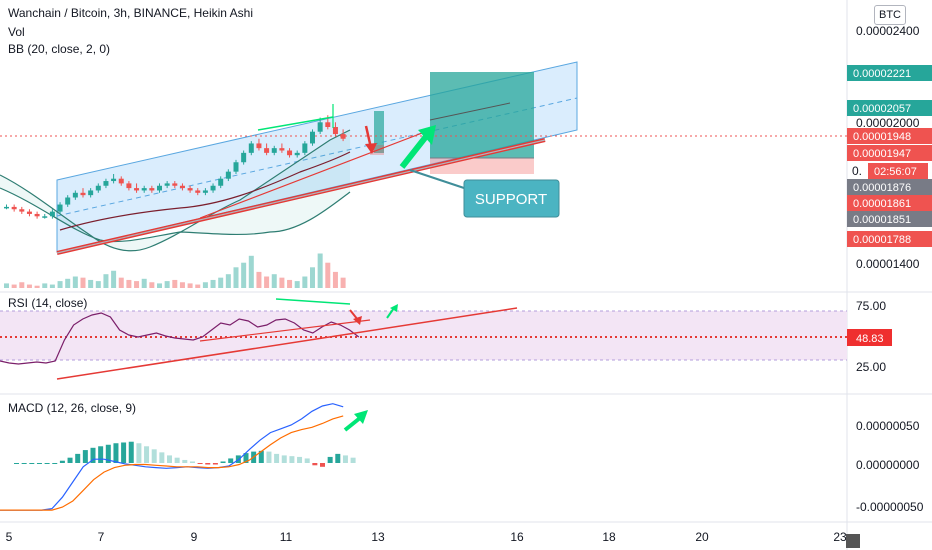 This screenshot has height=550, width=932. I want to click on price-label: 0.00001861, so click(882, 204).